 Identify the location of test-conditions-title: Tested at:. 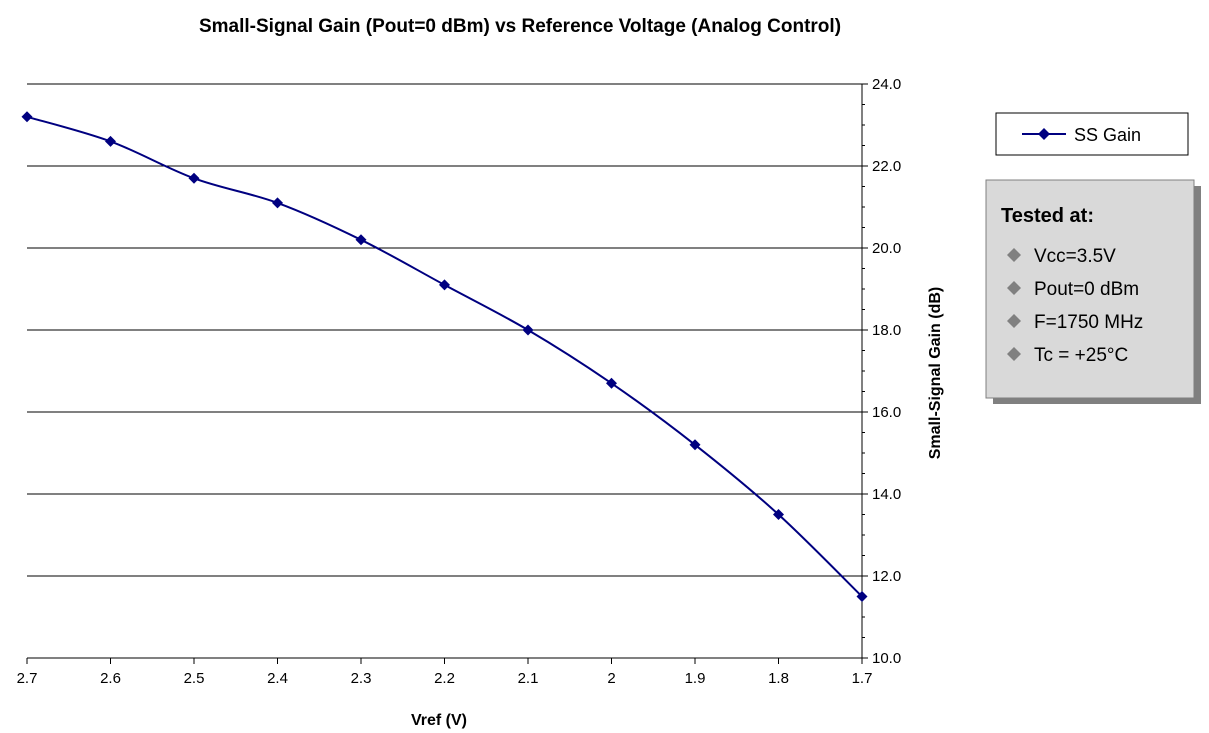
(1047, 216).